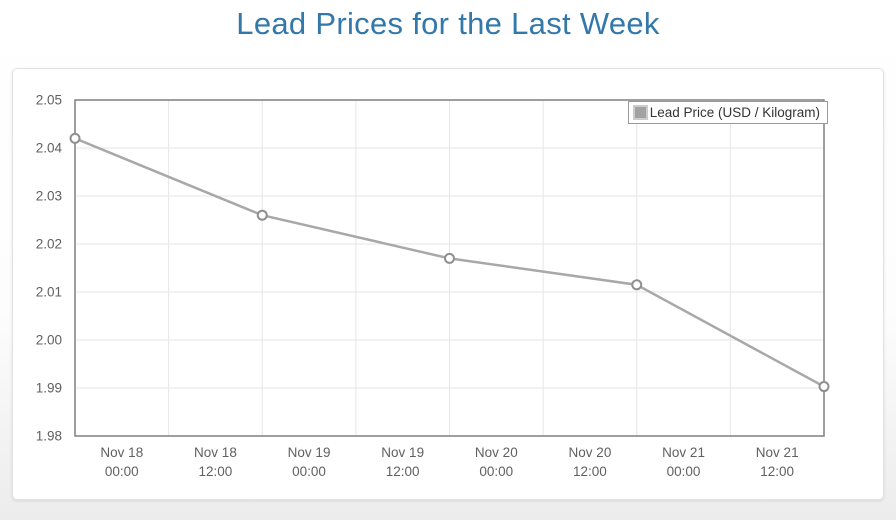 Image resolution: width=896 pixels, height=520 pixels. Describe the element at coordinates (49, 436) in the screenshot. I see `y-axis-tick-label: 1.98` at that location.